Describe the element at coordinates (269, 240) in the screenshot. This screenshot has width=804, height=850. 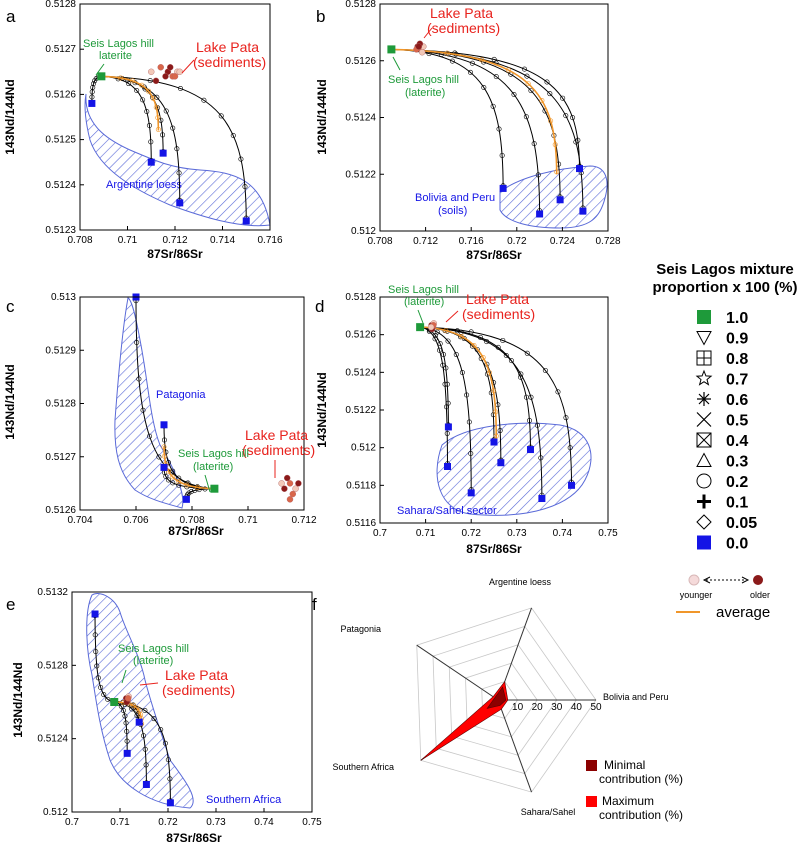
I see `x-tick-label-a: 0.716` at that location.